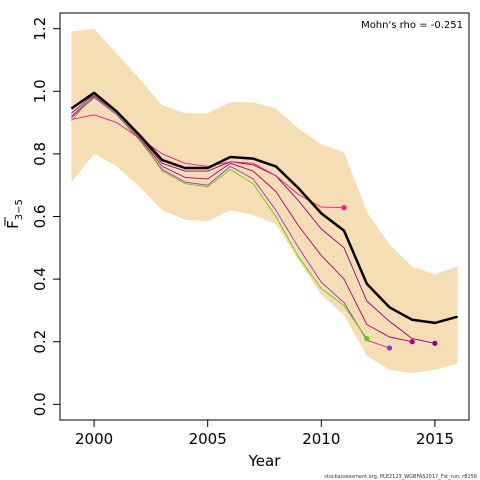  What do you see at coordinates (94, 439) in the screenshot?
I see `x-tick-label: 2000` at bounding box center [94, 439].